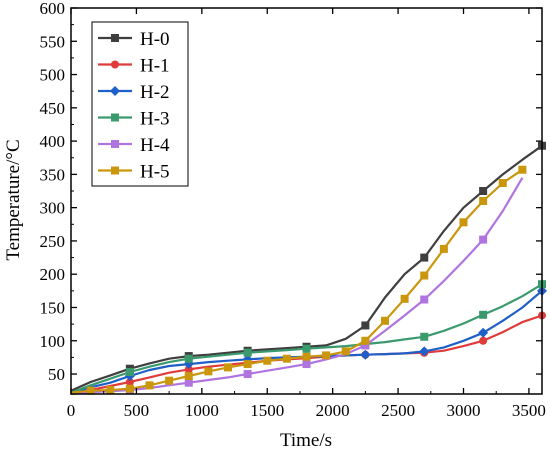  What do you see at coordinates (134, 172) in the screenshot?
I see `legend-item-H-5: H-5` at bounding box center [134, 172].